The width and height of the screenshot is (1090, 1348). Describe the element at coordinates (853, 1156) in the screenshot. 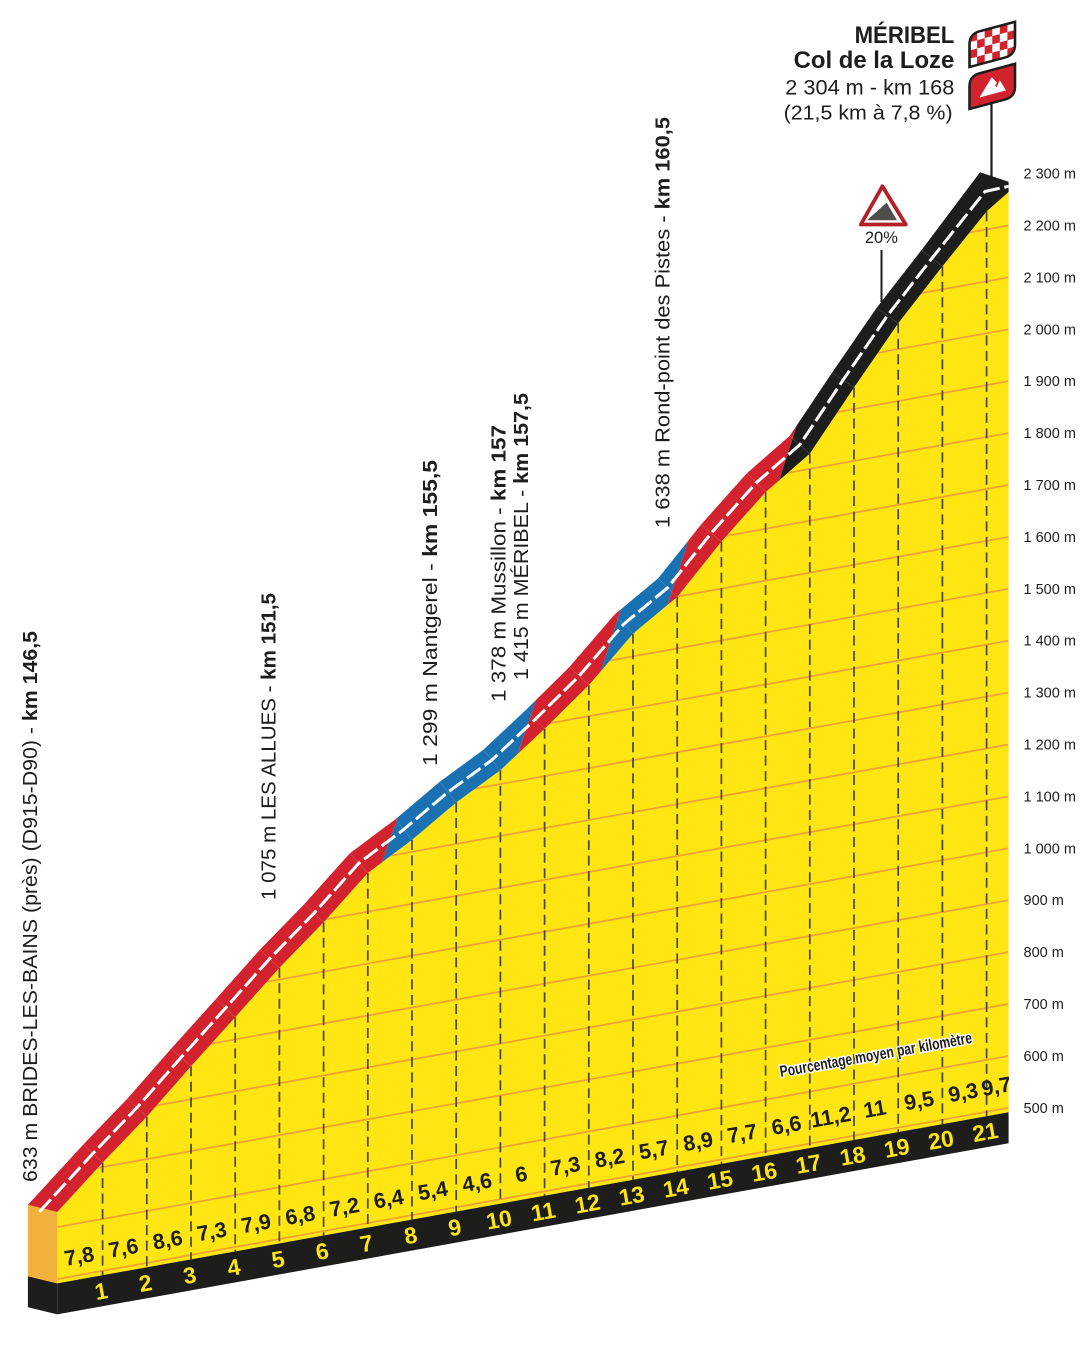

I see `svg-text: 18` at that location.